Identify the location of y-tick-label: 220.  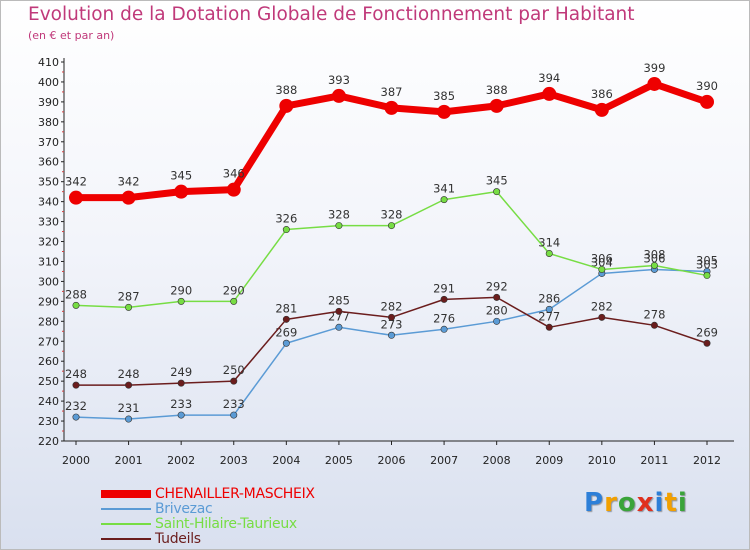
(48, 441).